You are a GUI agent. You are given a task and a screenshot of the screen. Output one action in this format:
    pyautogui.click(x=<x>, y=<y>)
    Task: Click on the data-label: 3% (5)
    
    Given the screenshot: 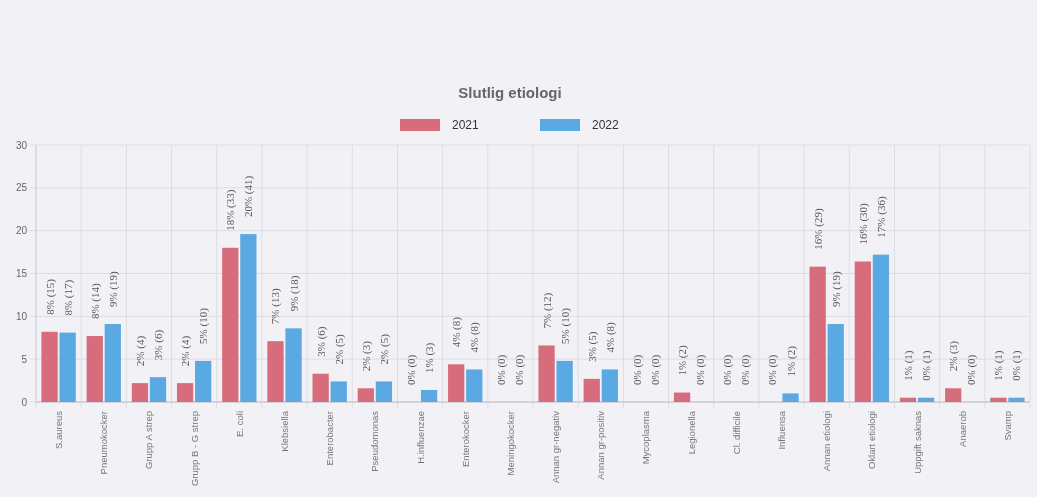 What is the action you would take?
    pyautogui.click(x=592, y=346)
    